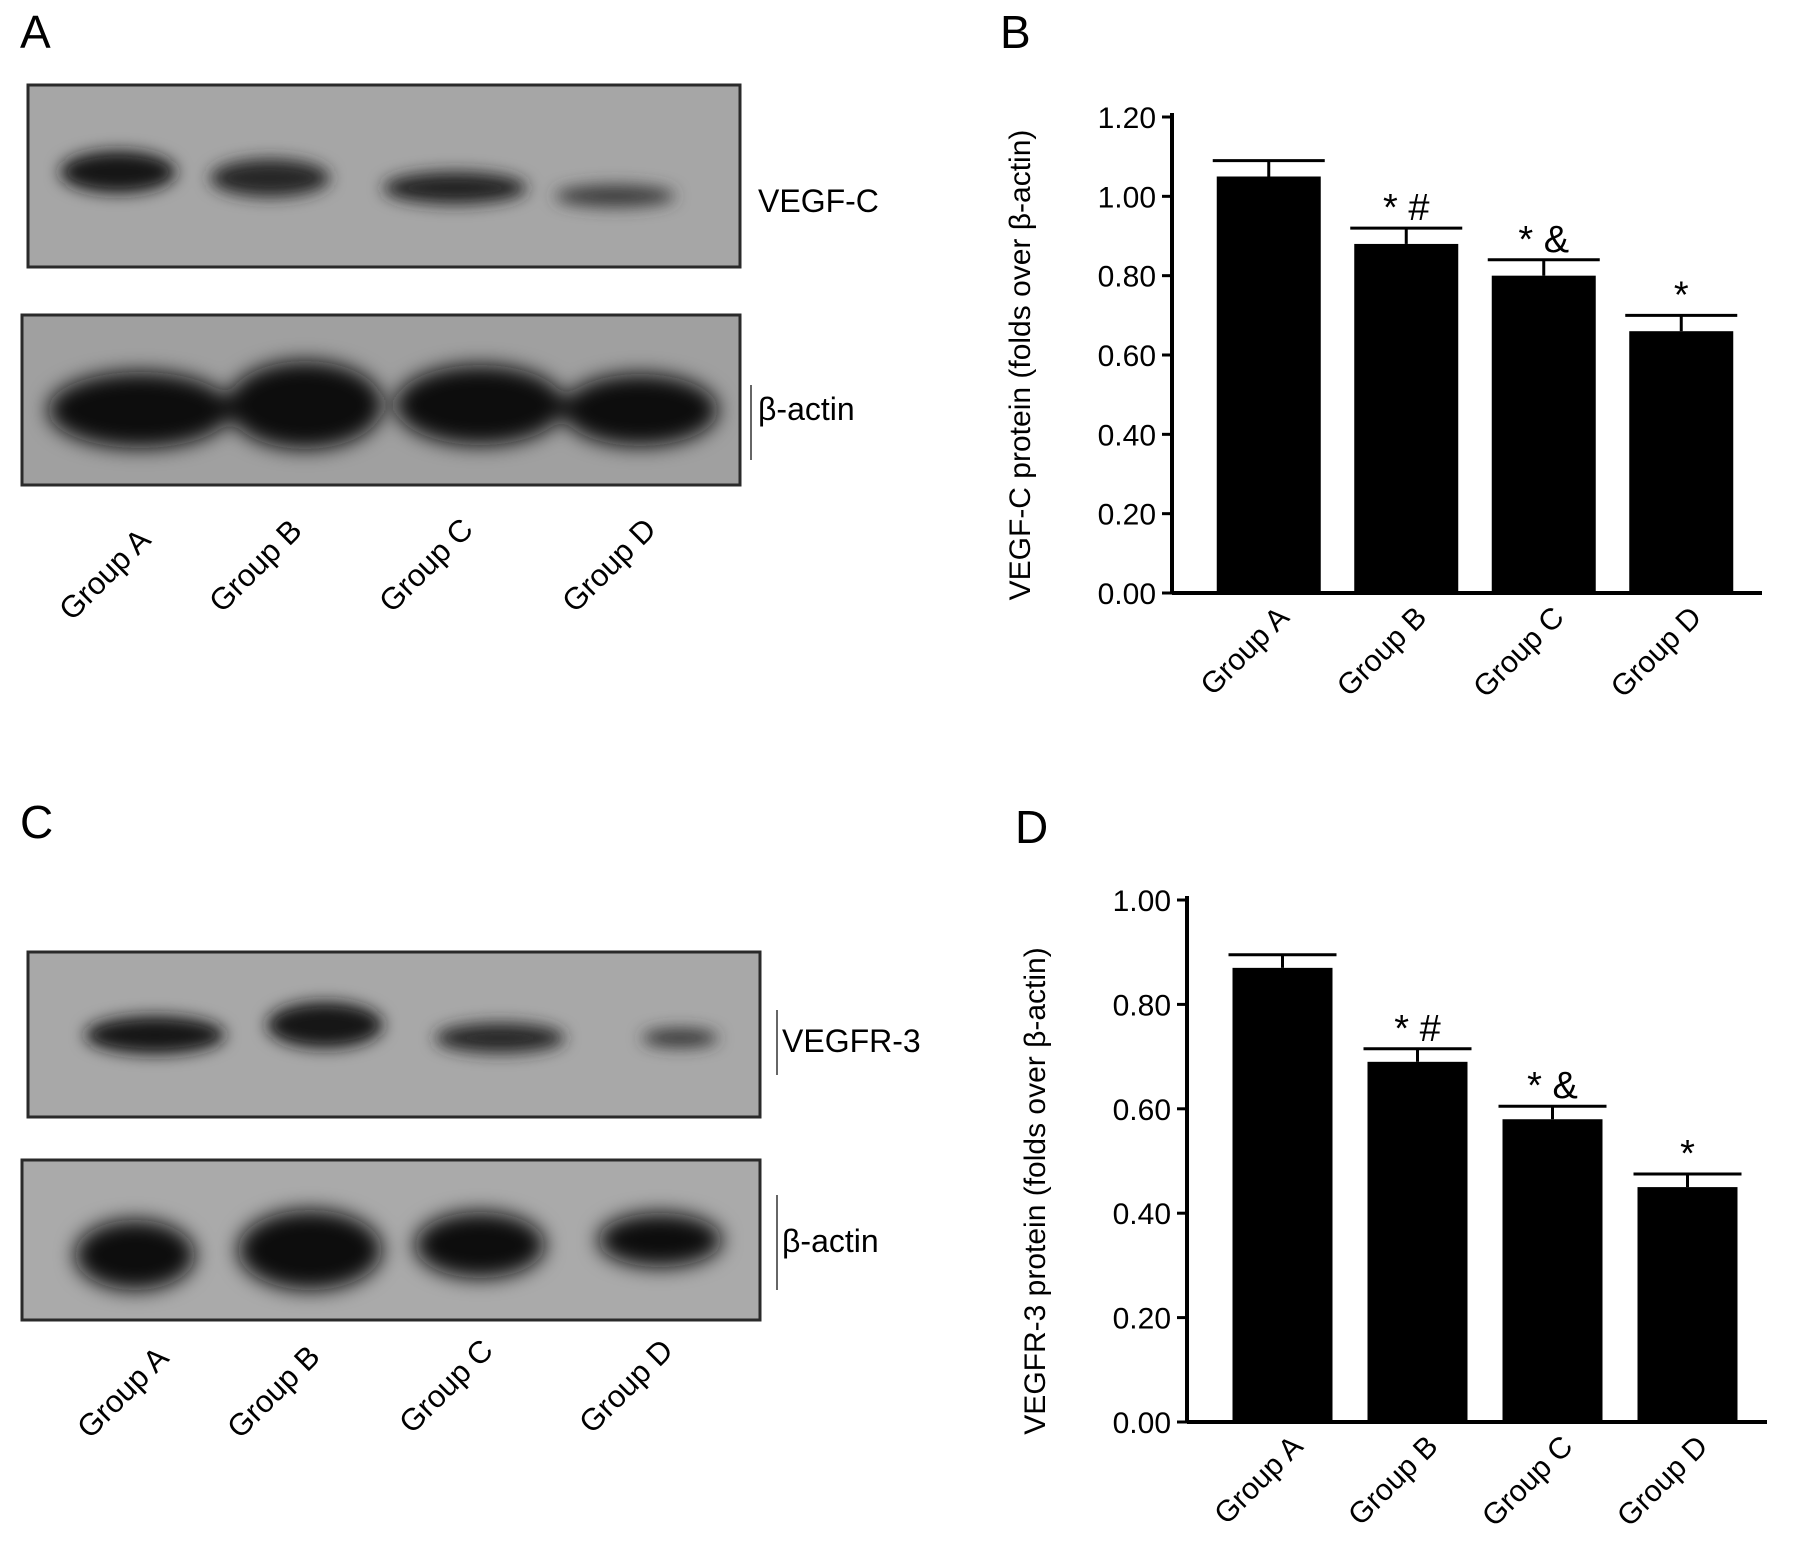 This screenshot has width=1795, height=1560. Describe the element at coordinates (818, 201) in the screenshot. I see `blot-label-vegf-c: VEGF-C` at that location.